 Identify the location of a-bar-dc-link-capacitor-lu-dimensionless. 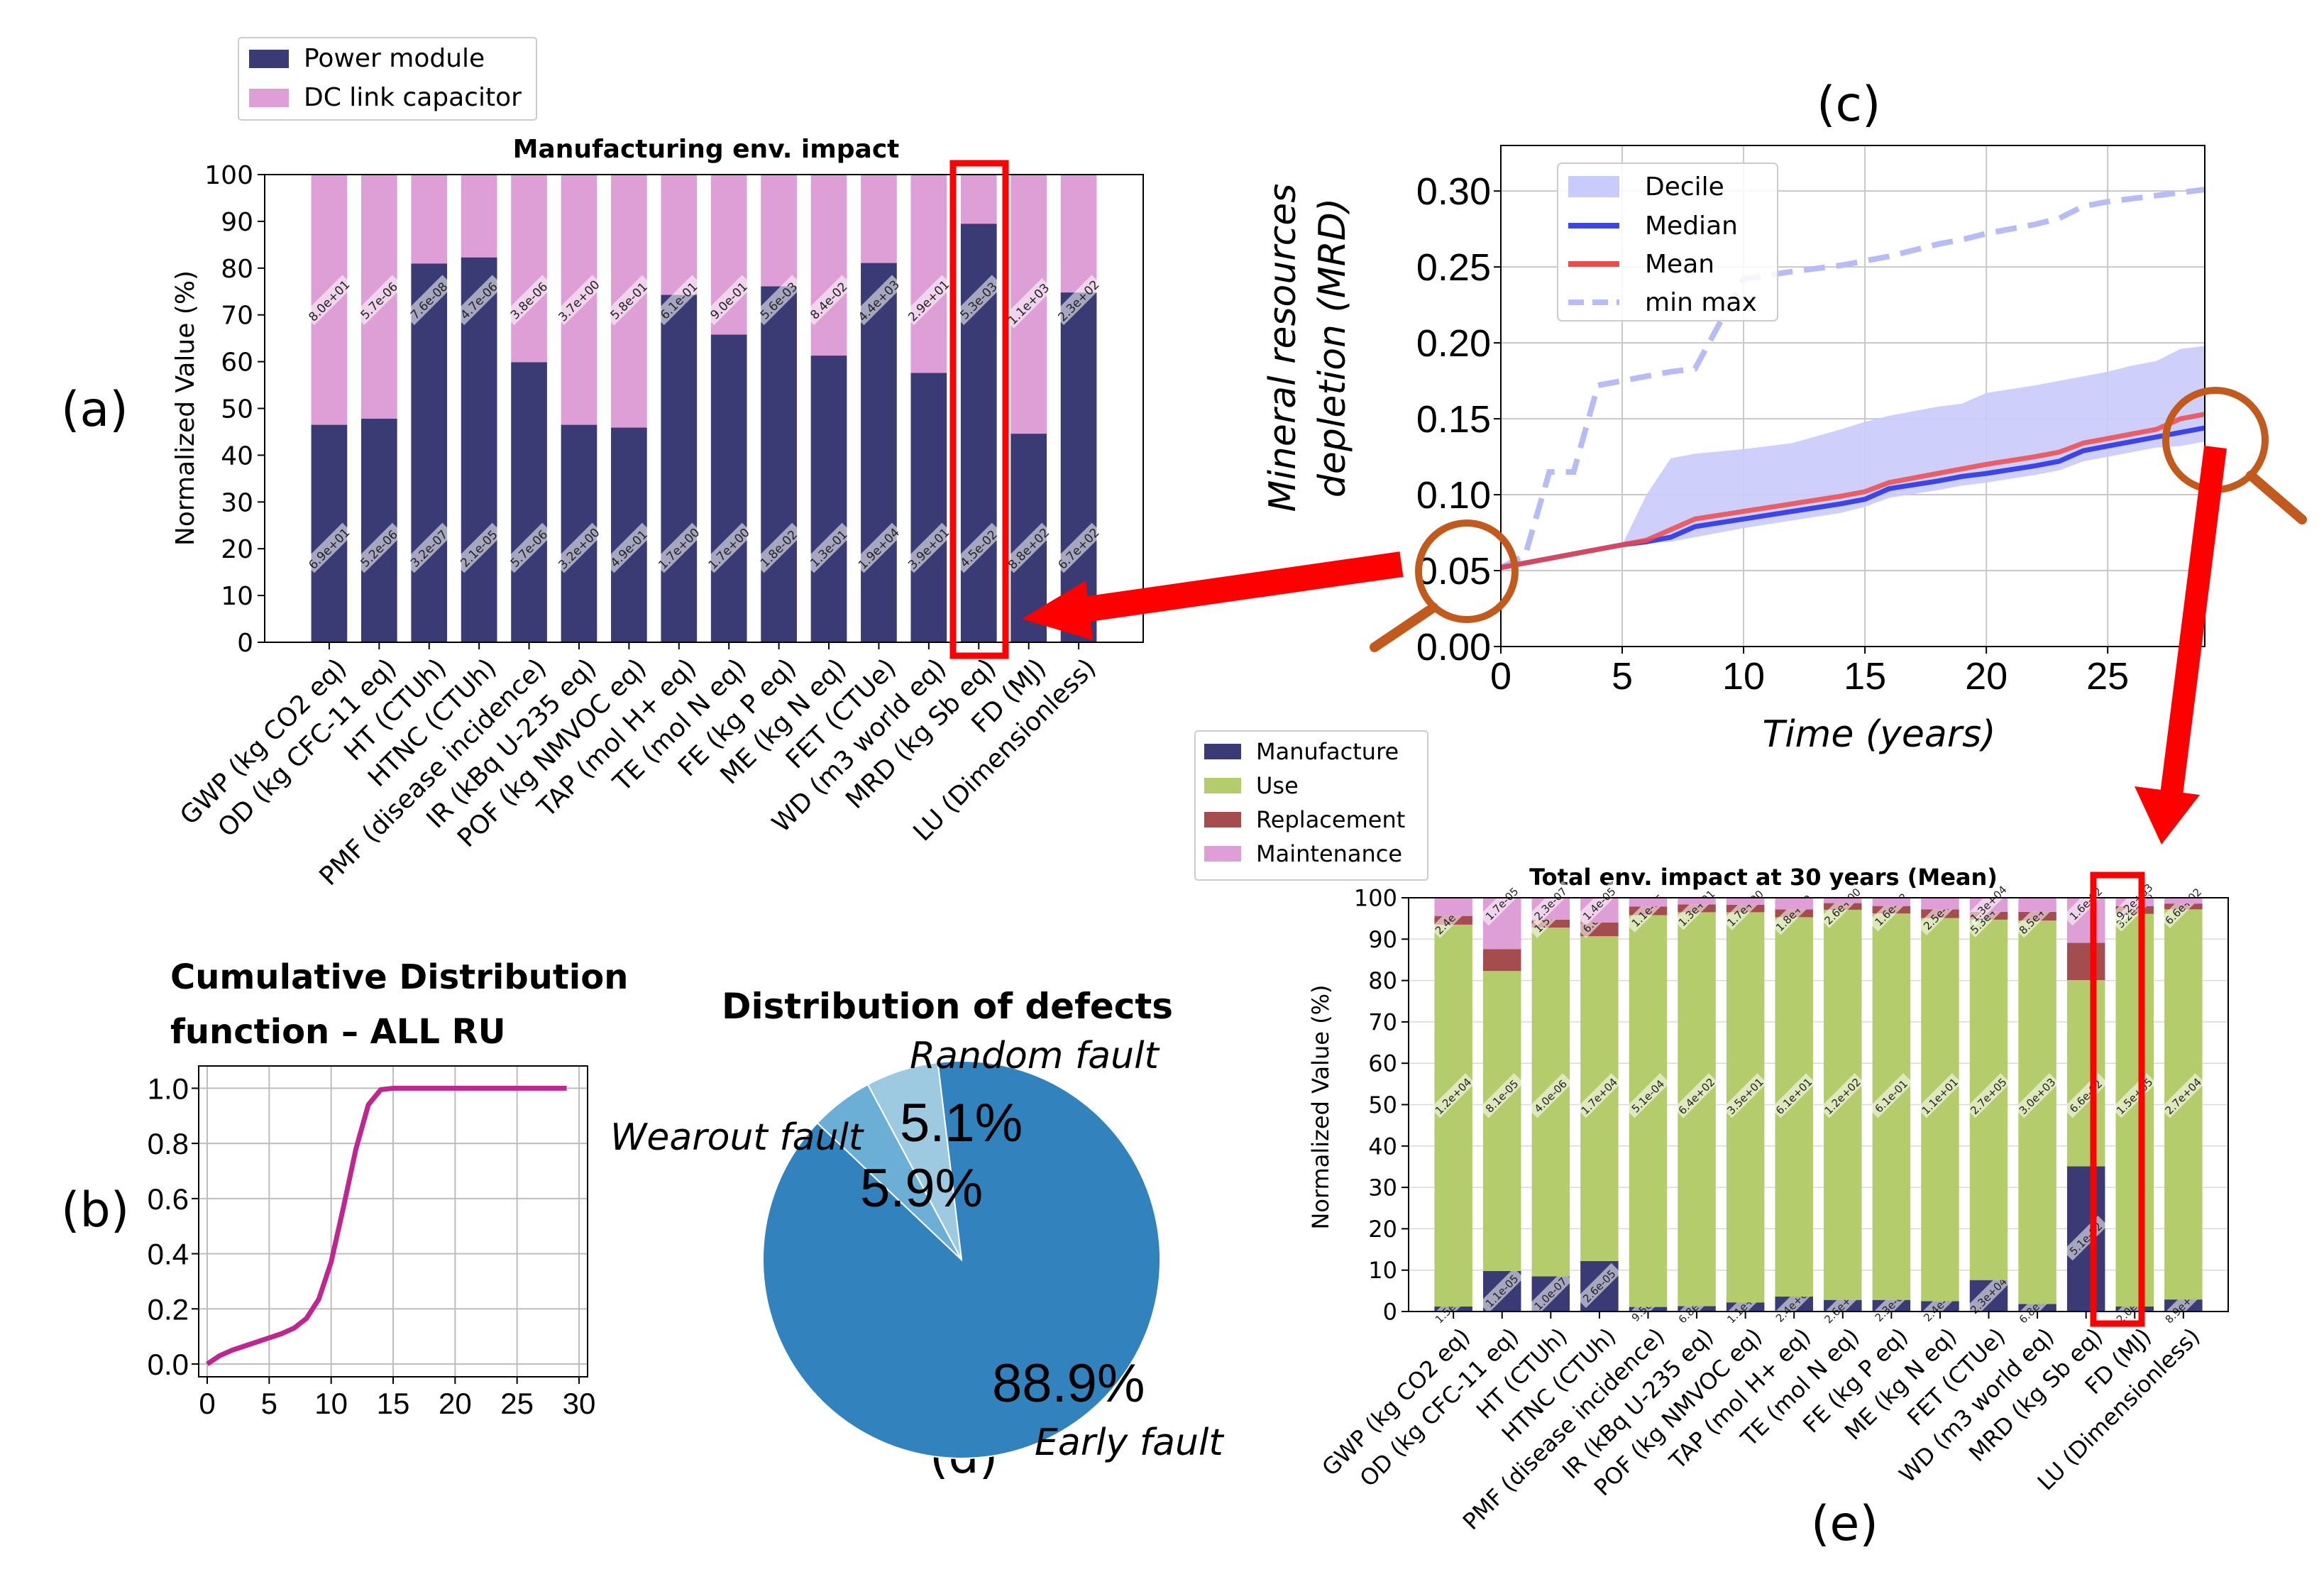
(1078, 234).